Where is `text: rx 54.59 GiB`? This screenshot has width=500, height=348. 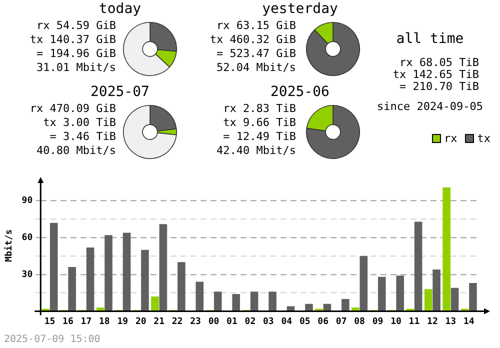 text: rx 54.59 GiB is located at coordinates (76, 25).